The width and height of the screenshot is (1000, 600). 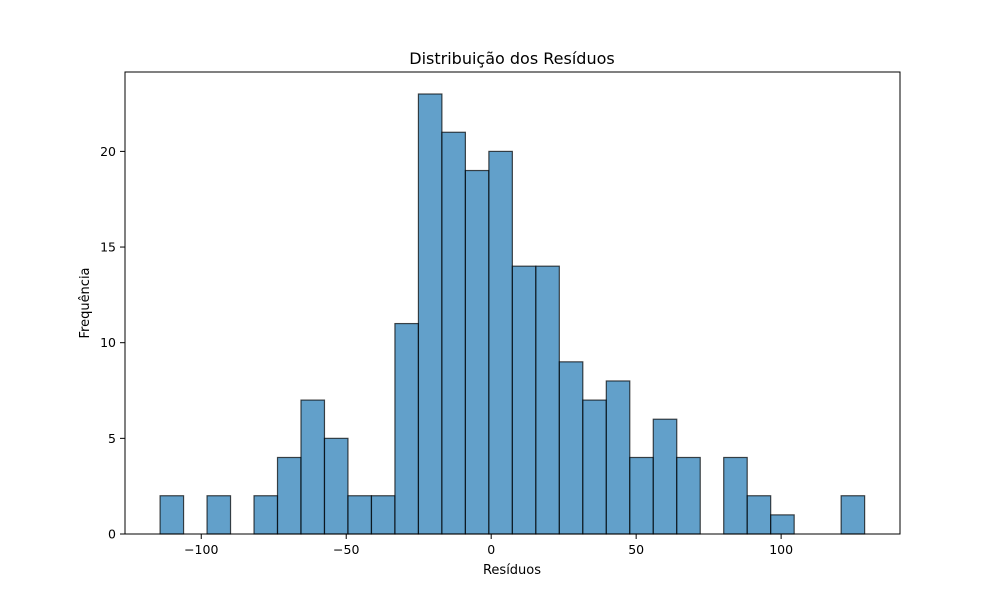 I want to click on x-axis-label: Resíduos, so click(x=512, y=570).